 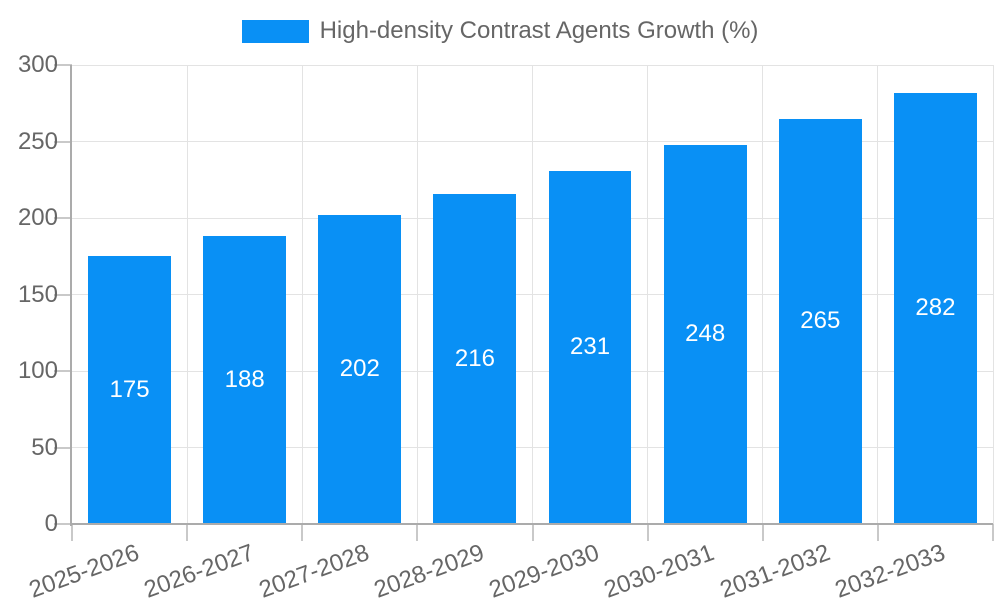 I want to click on bar-value-label: 265, so click(x=820, y=321).